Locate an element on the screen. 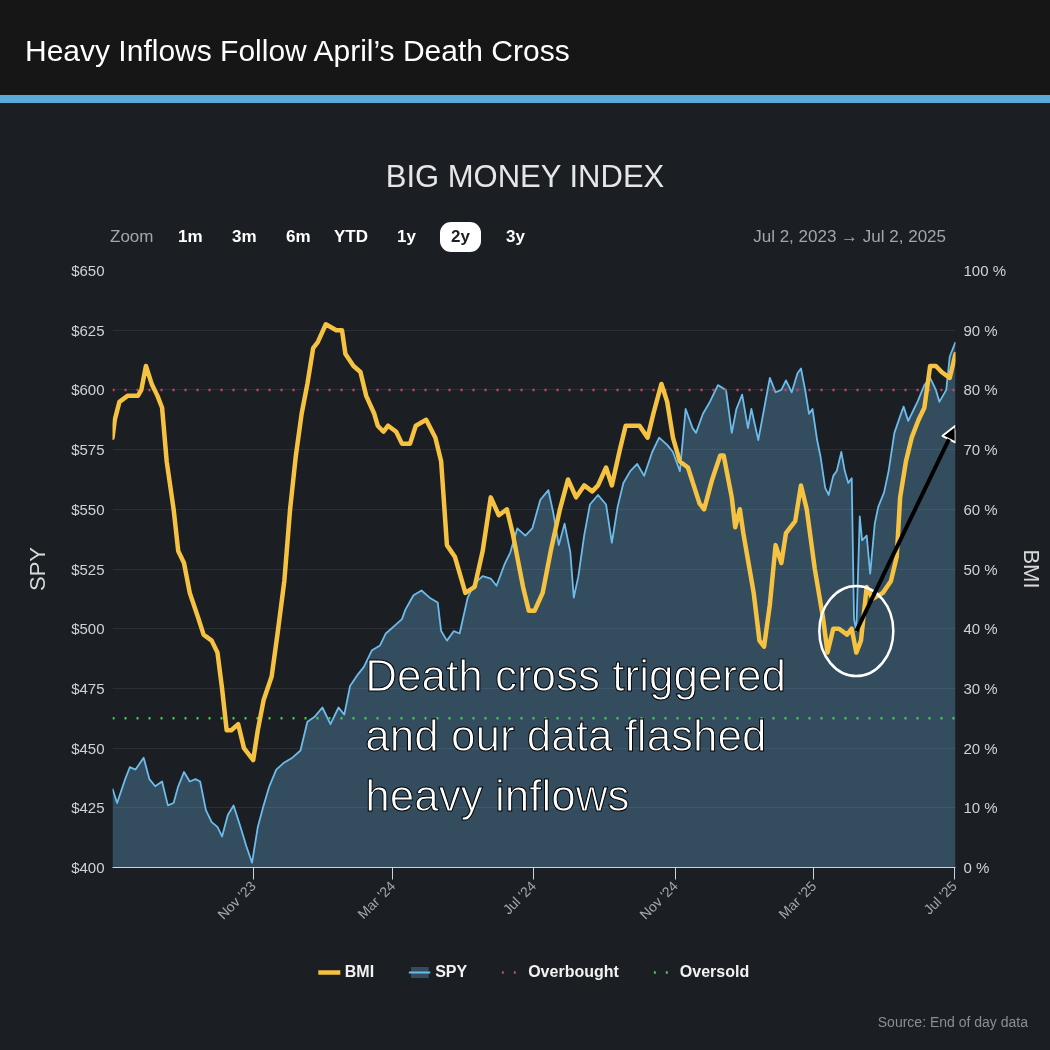  x-tick-label: Jul '25 is located at coordinates (940, 897).